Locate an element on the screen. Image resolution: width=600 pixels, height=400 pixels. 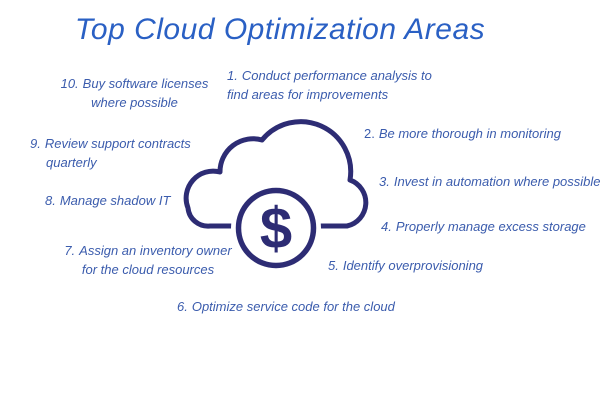
item-number: 2. is located at coordinates (369, 133).